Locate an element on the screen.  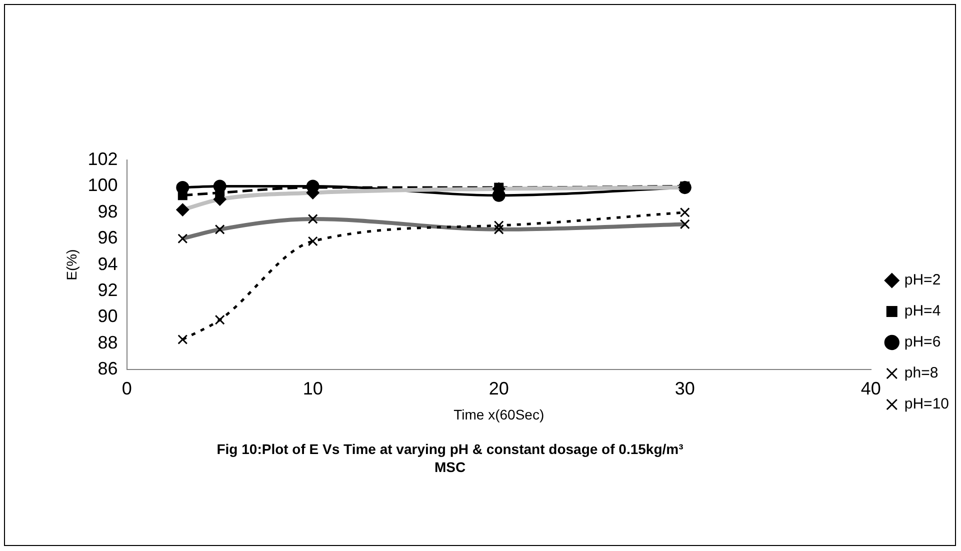
legend-label: ph=8 is located at coordinates (921, 373).